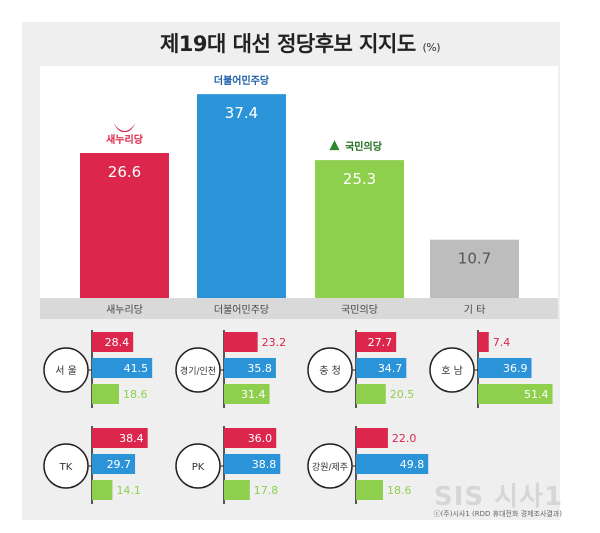 This screenshot has width=600, height=533. What do you see at coordinates (266, 490) in the screenshot?
I see `region-value-5-2: 17.8` at bounding box center [266, 490].